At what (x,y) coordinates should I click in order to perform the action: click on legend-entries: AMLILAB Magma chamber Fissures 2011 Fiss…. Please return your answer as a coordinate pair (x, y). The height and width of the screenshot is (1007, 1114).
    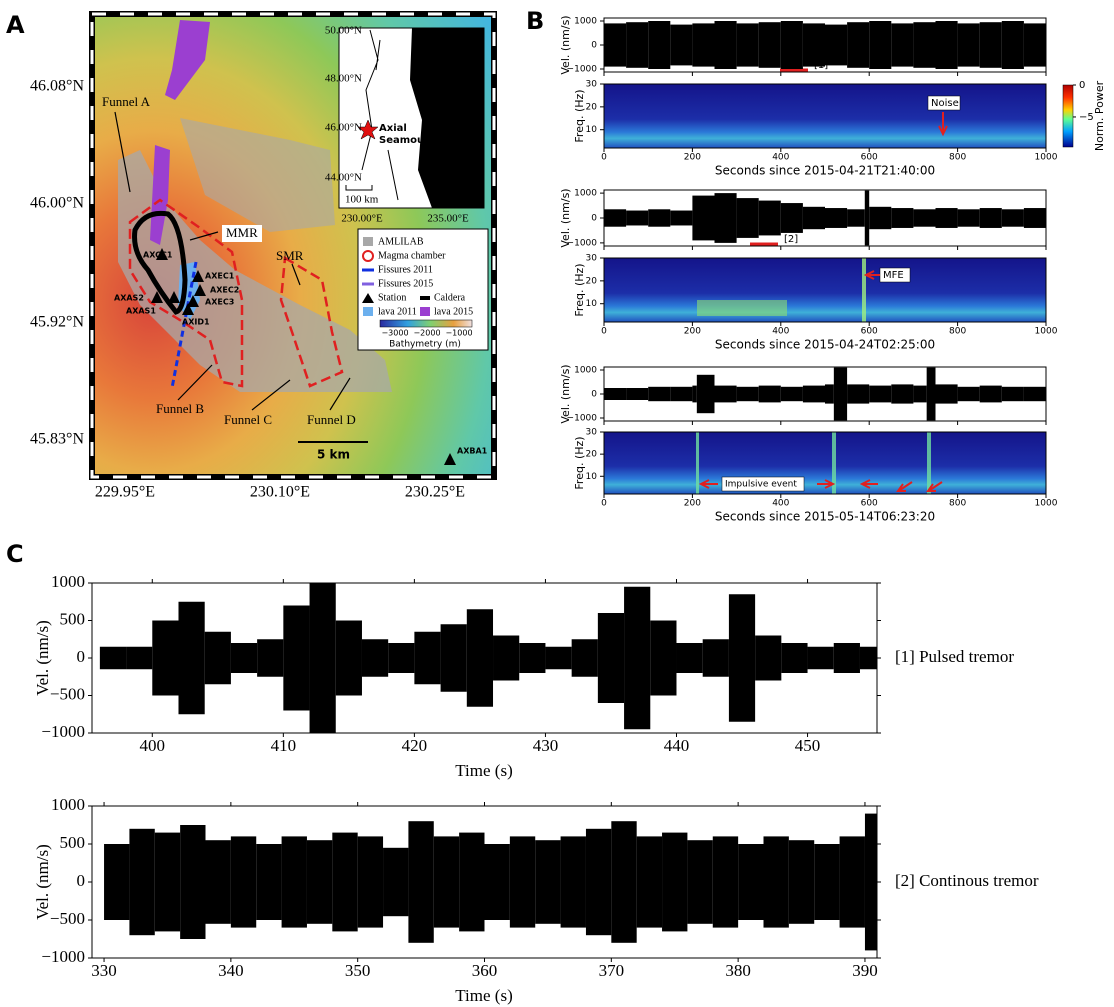
    Looking at the image, I should click on (417, 282).